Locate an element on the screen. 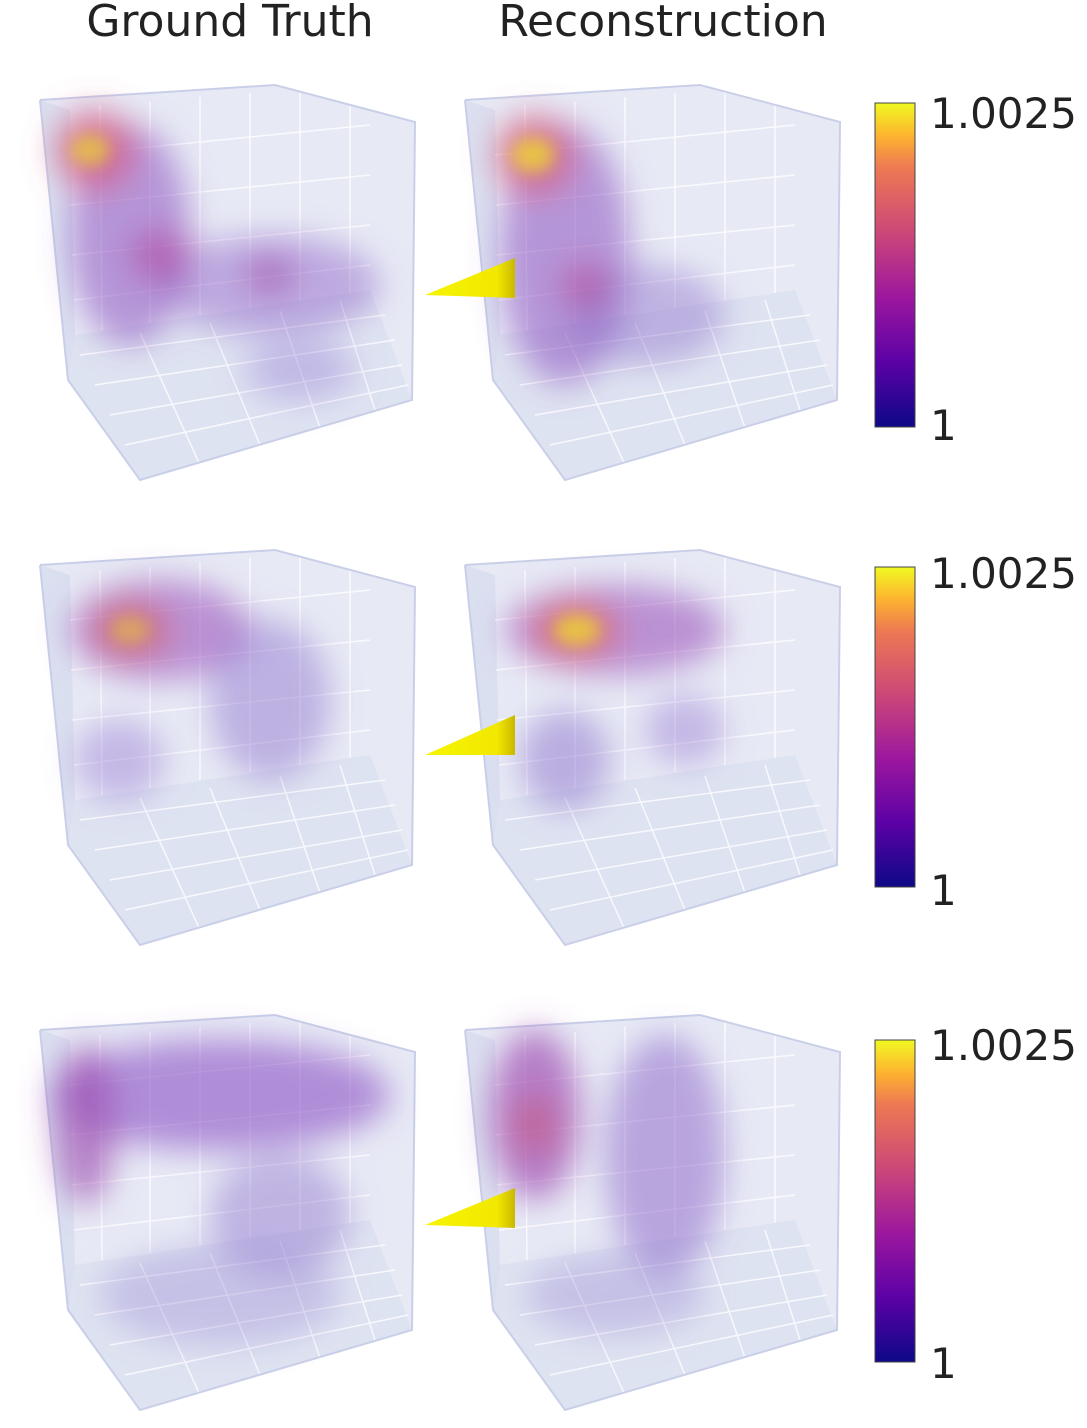 The height and width of the screenshot is (1428, 1087). column-title: Ground Truth is located at coordinates (229, 23).